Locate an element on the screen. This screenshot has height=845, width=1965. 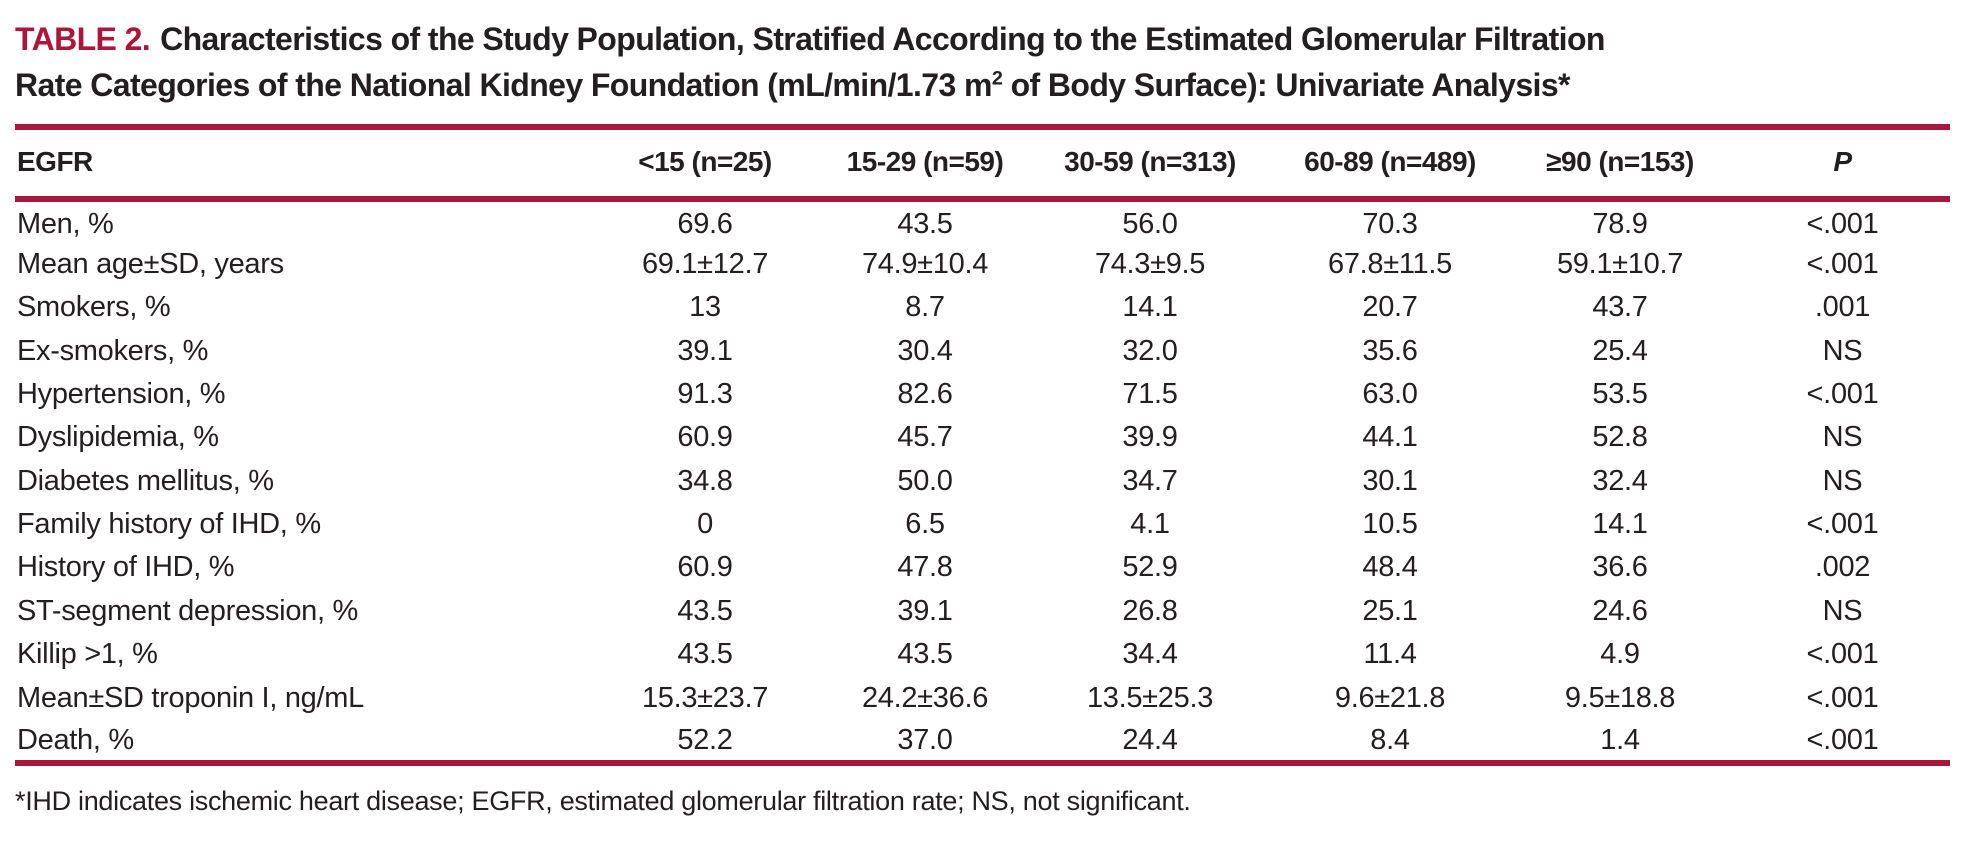
title-superscript: 2 is located at coordinates (997, 78).